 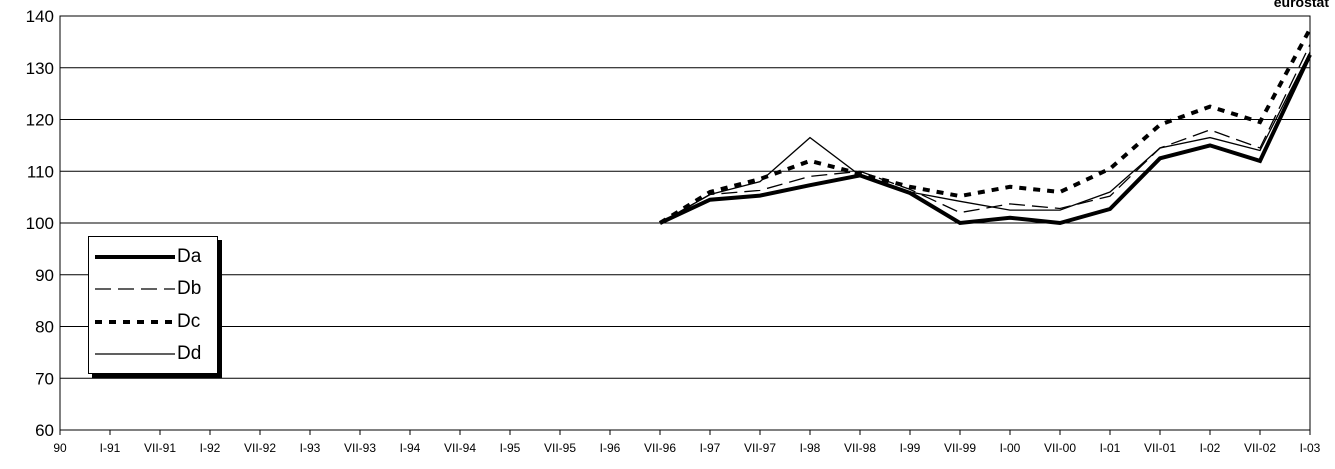 I want to click on x-tick-label-7: I-94, so click(x=410, y=448).